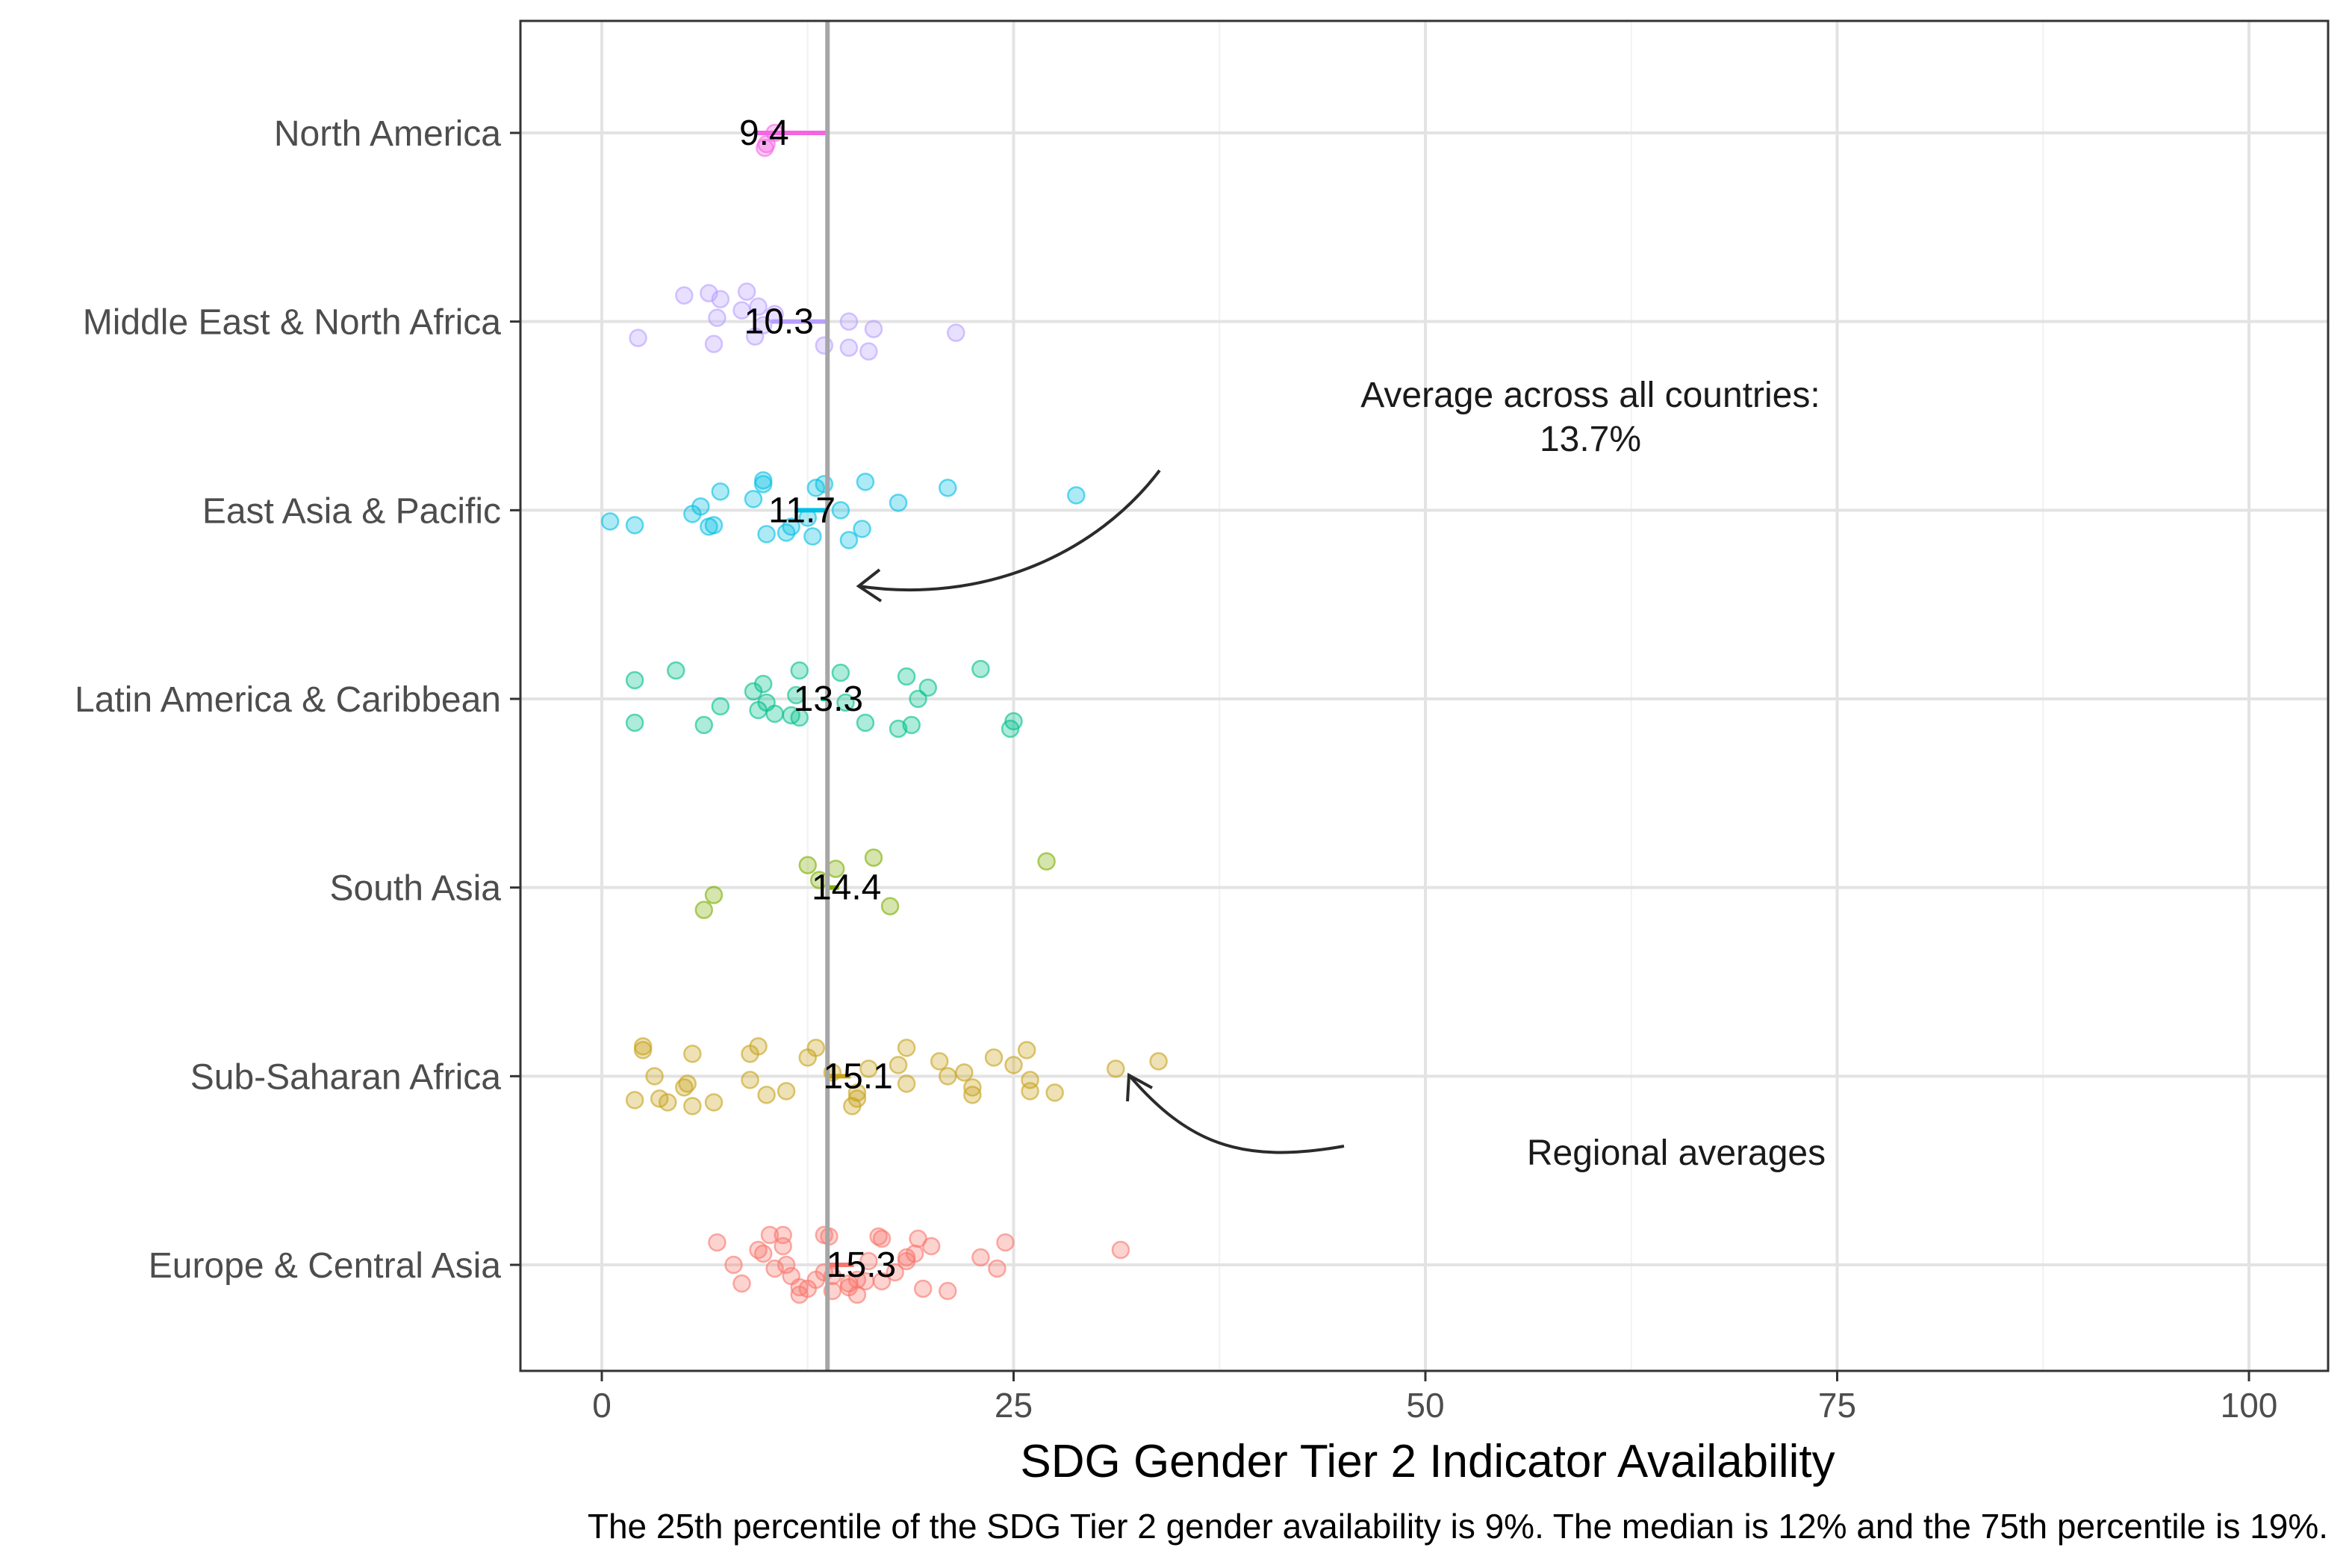 The width and height of the screenshot is (2352, 1568). Describe the element at coordinates (351, 511) in the screenshot. I see `y-tick-label: East Asia & Pacific` at that location.